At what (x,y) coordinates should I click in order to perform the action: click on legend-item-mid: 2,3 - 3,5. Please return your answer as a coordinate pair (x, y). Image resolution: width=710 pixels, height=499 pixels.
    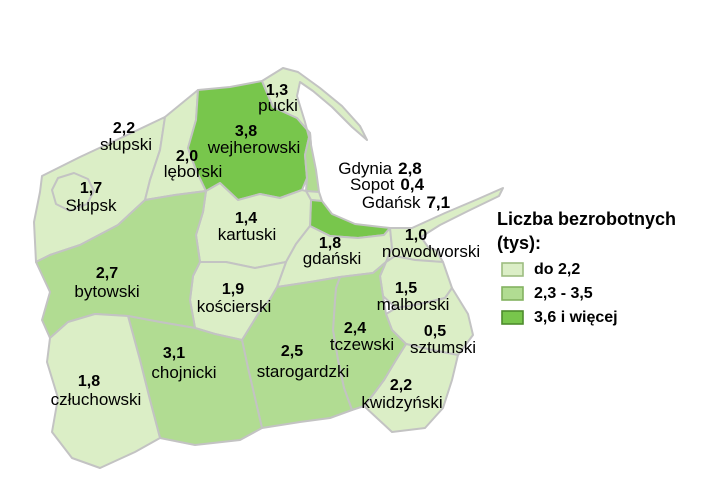
    Looking at the image, I should click on (601, 294).